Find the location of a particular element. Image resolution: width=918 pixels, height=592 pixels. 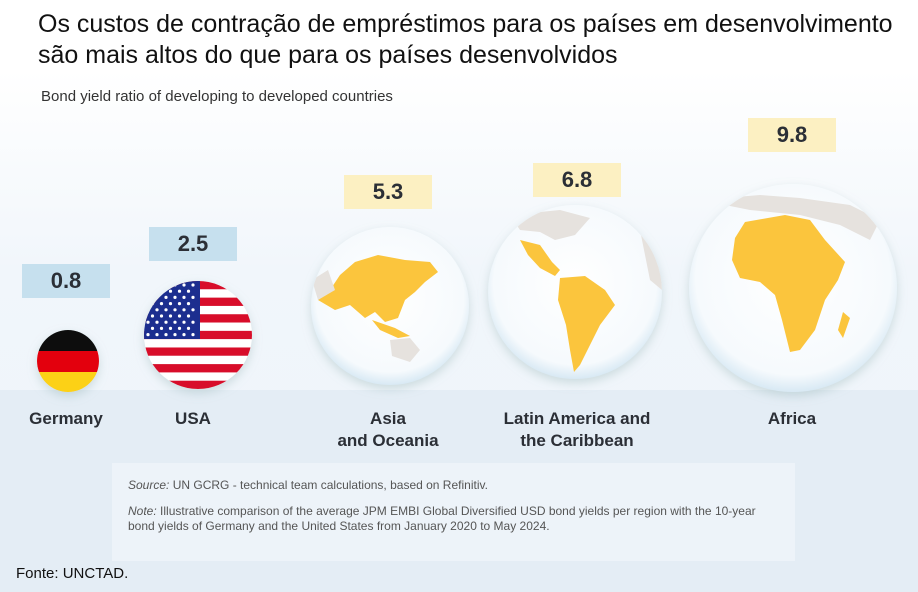

category-label-line: Germany is located at coordinates (66, 418).